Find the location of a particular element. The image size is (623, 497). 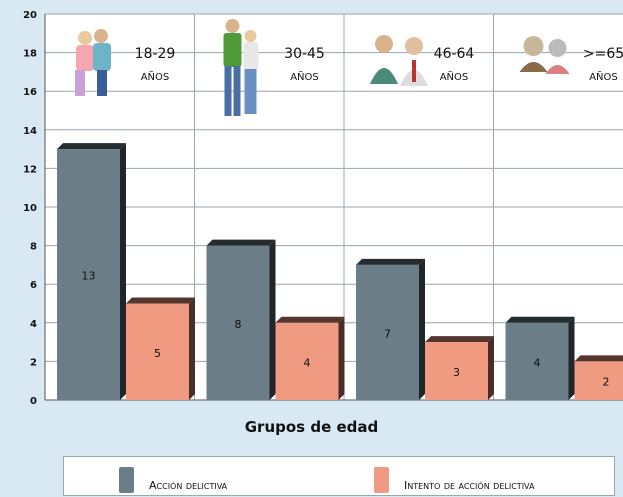

couple-adults-icon is located at coordinates (241, 67).